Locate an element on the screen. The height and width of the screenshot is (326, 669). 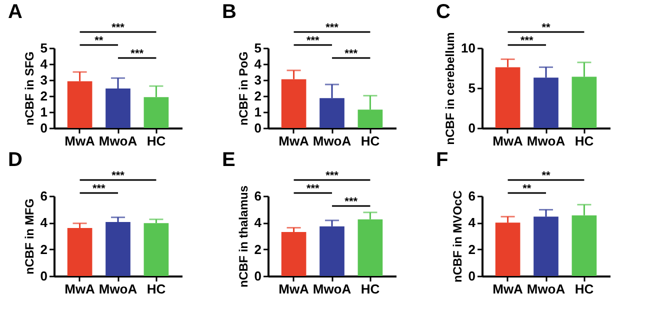
chart-title: B is located at coordinates (229, 12).